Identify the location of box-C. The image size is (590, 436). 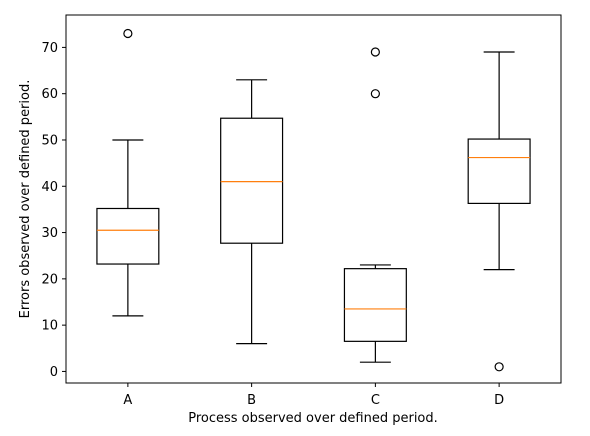
(375, 205).